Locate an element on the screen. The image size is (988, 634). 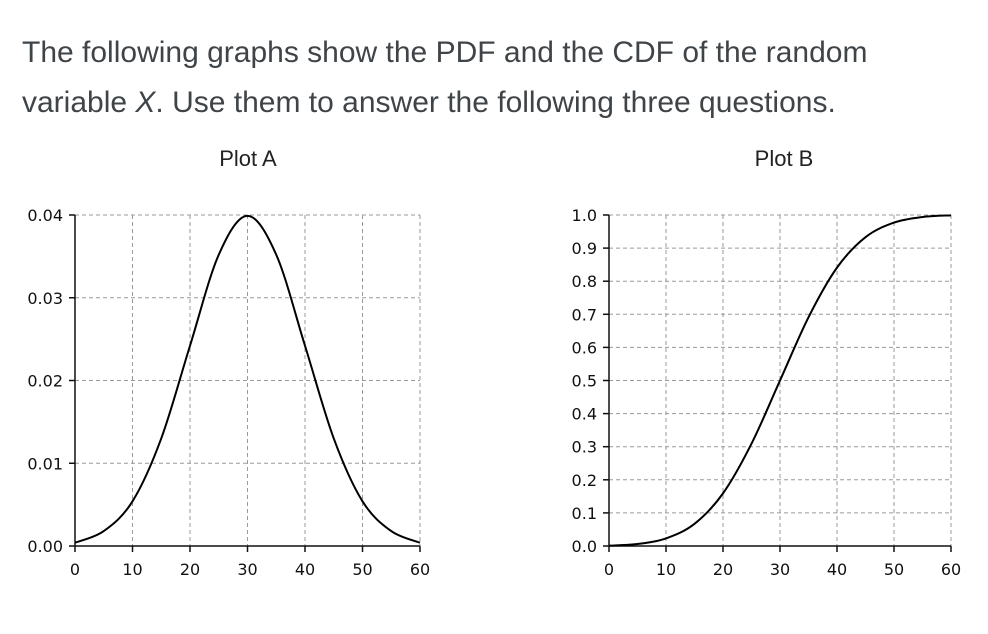
plot-a-ytick-label: 0.01 is located at coordinates (45, 463).